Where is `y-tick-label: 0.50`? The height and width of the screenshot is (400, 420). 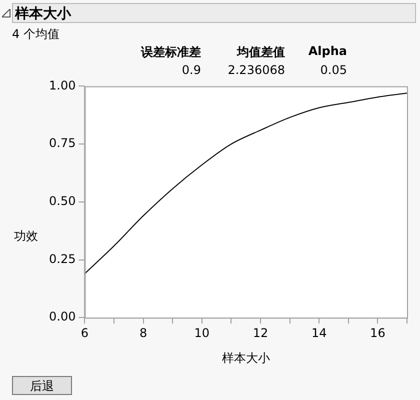
y-tick-label: 0.50 is located at coordinates (62, 201).